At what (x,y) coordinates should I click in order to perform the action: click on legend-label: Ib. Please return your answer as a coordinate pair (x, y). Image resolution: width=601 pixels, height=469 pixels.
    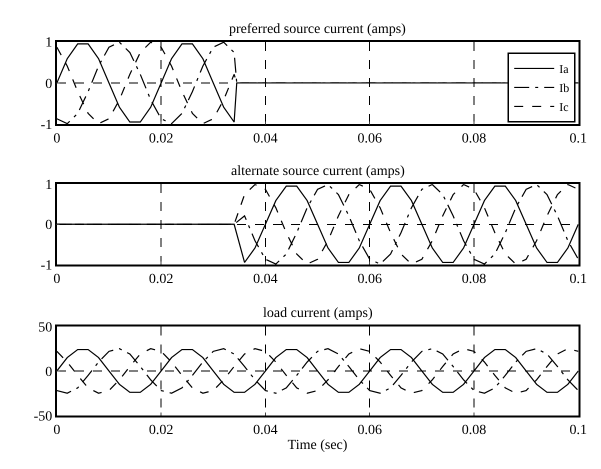
    Looking at the image, I should click on (564, 88).